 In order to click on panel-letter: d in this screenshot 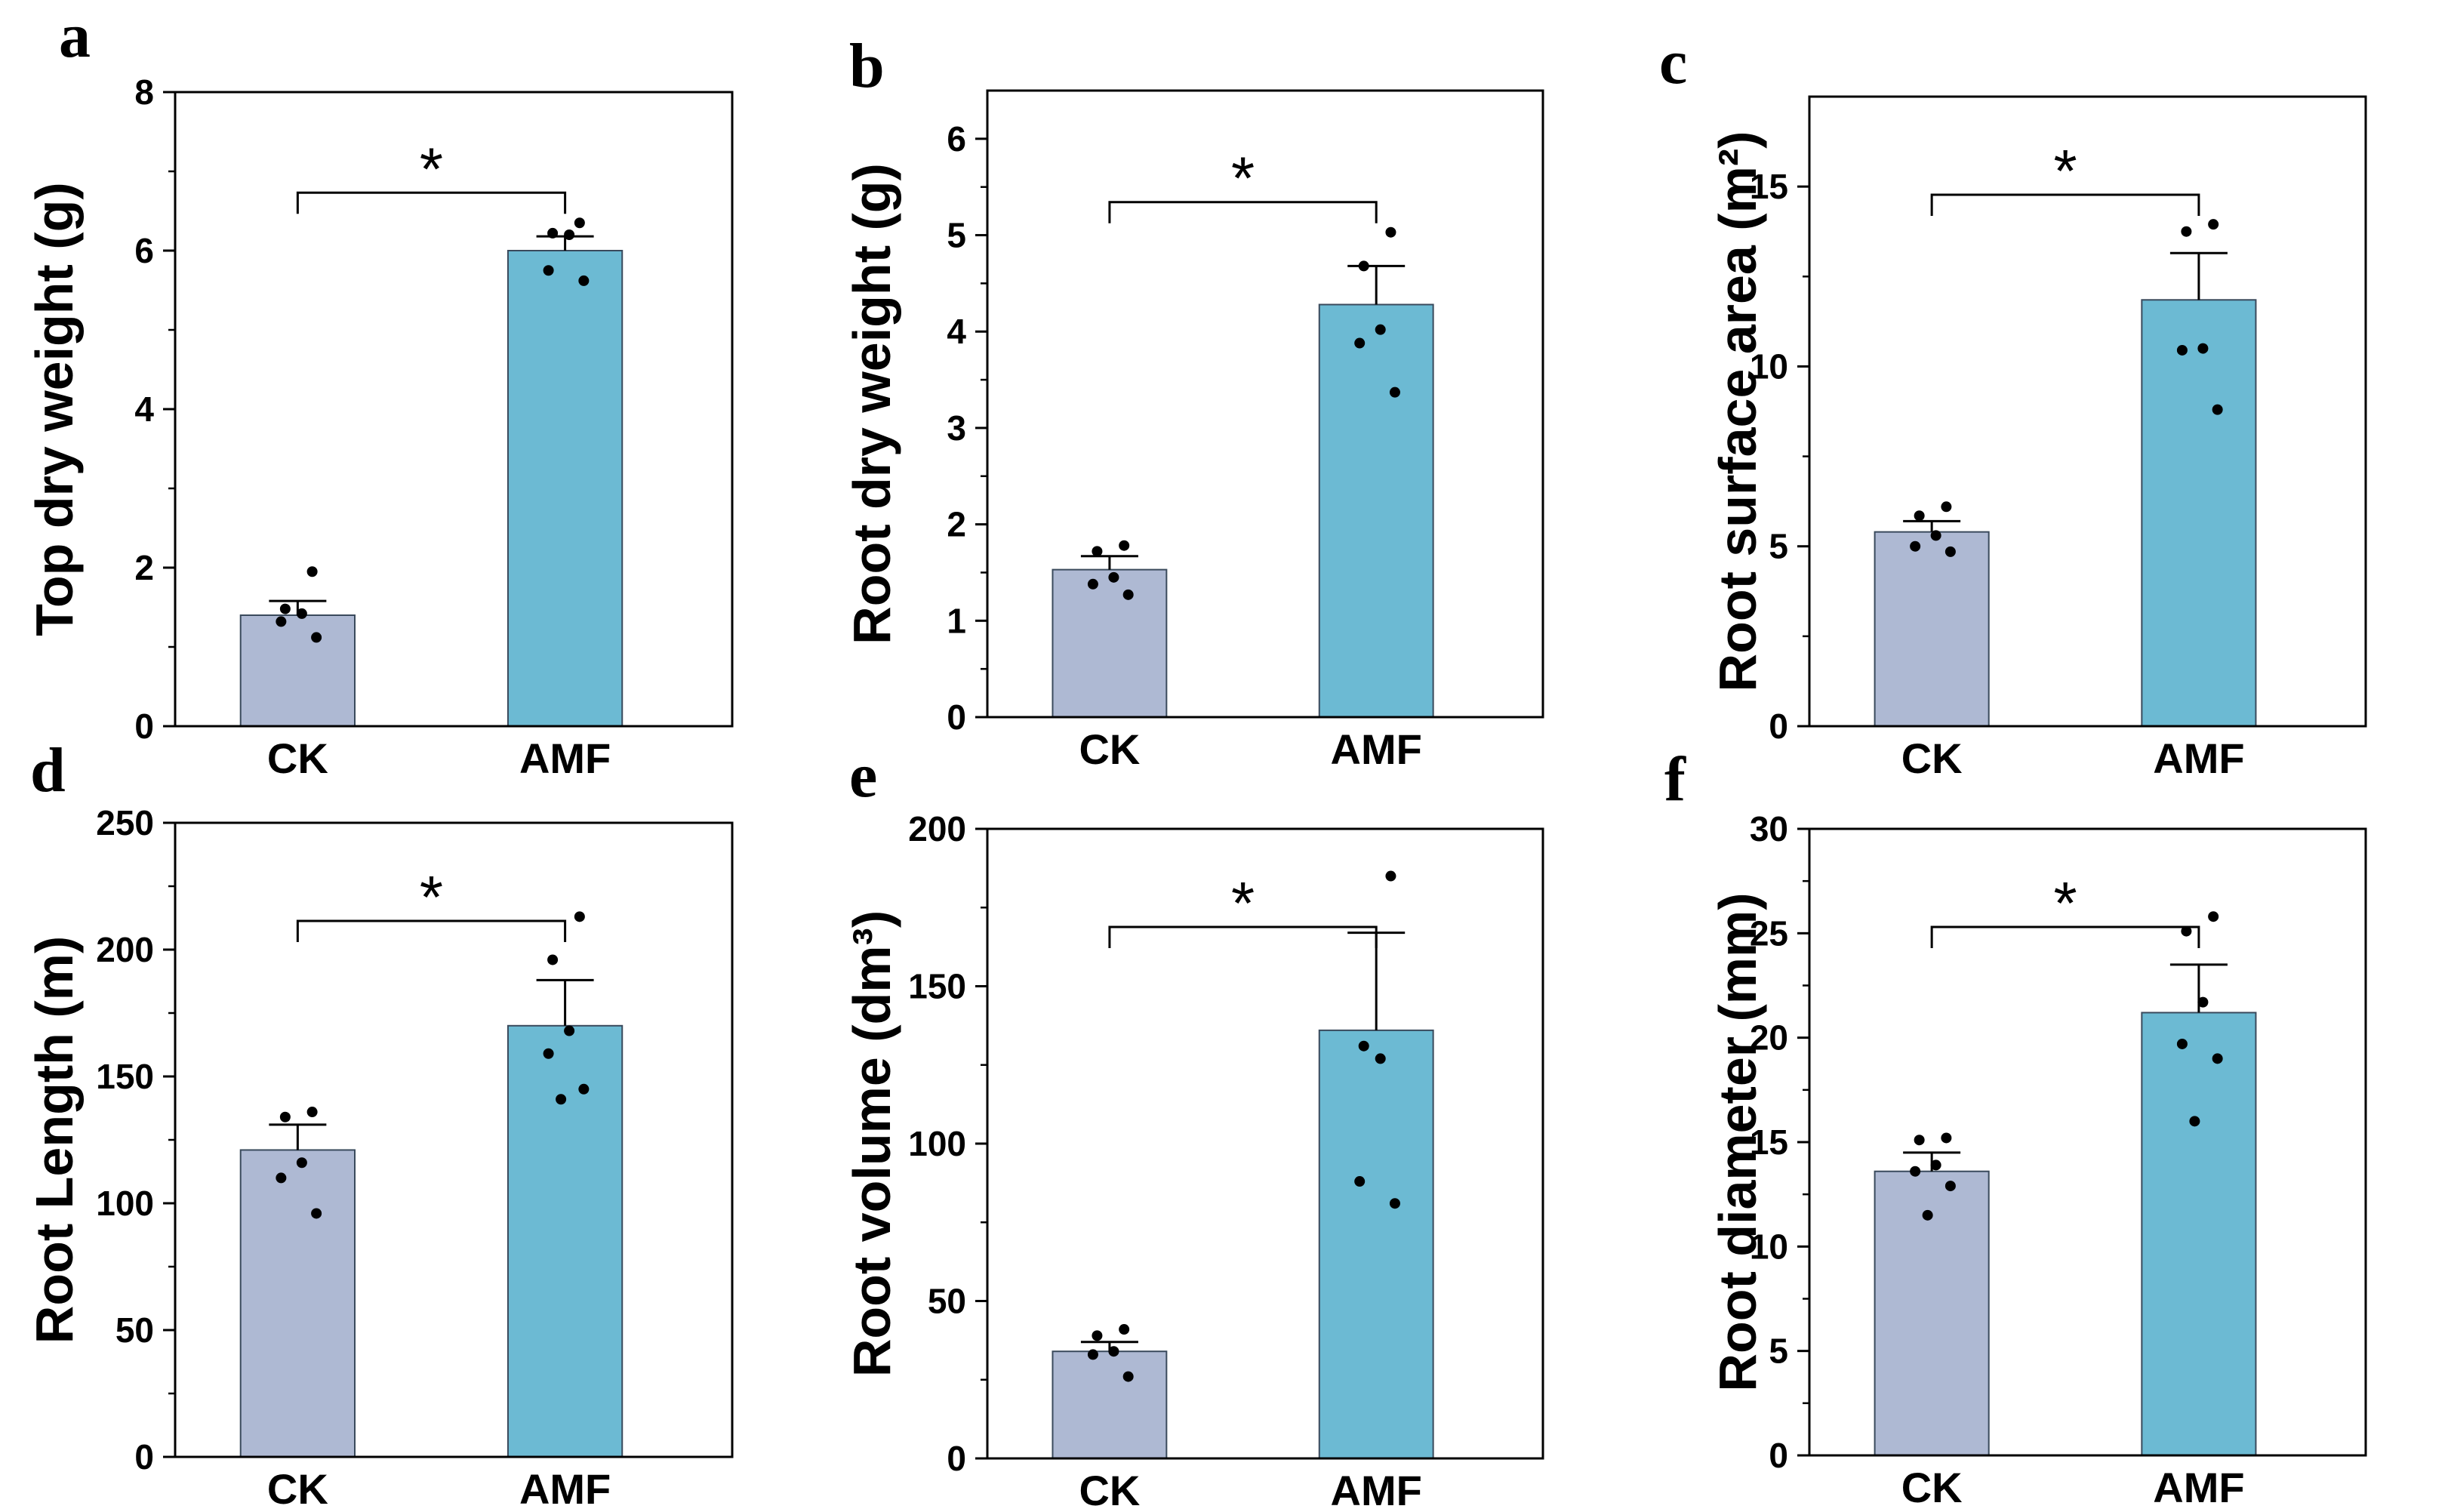, I will do `click(48, 770)`.